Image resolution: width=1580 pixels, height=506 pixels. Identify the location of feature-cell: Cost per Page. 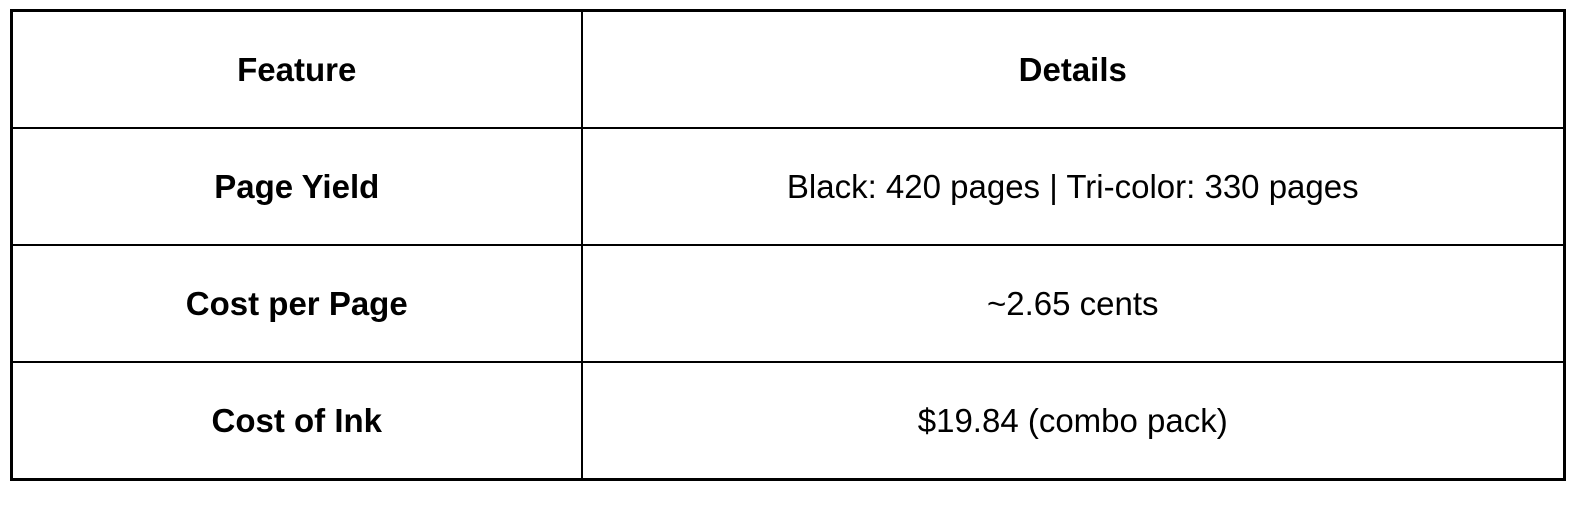
(296, 303).